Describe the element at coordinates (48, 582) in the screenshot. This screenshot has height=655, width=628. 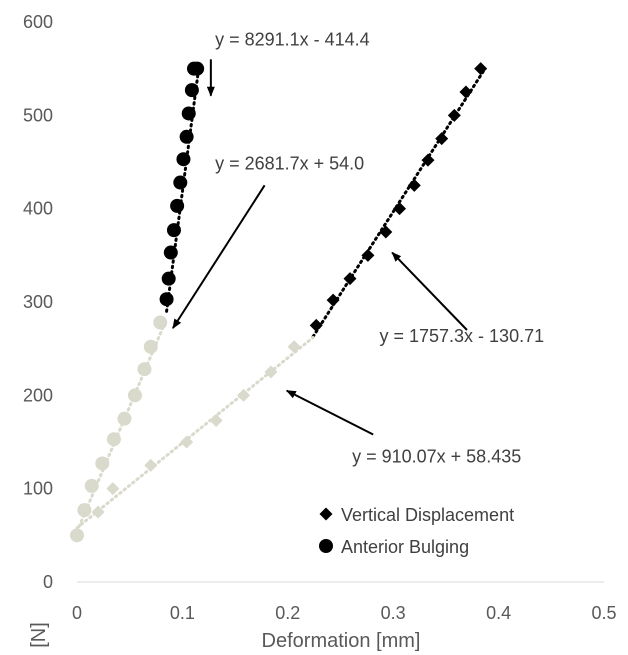
I see `y-tick-label: 0` at that location.